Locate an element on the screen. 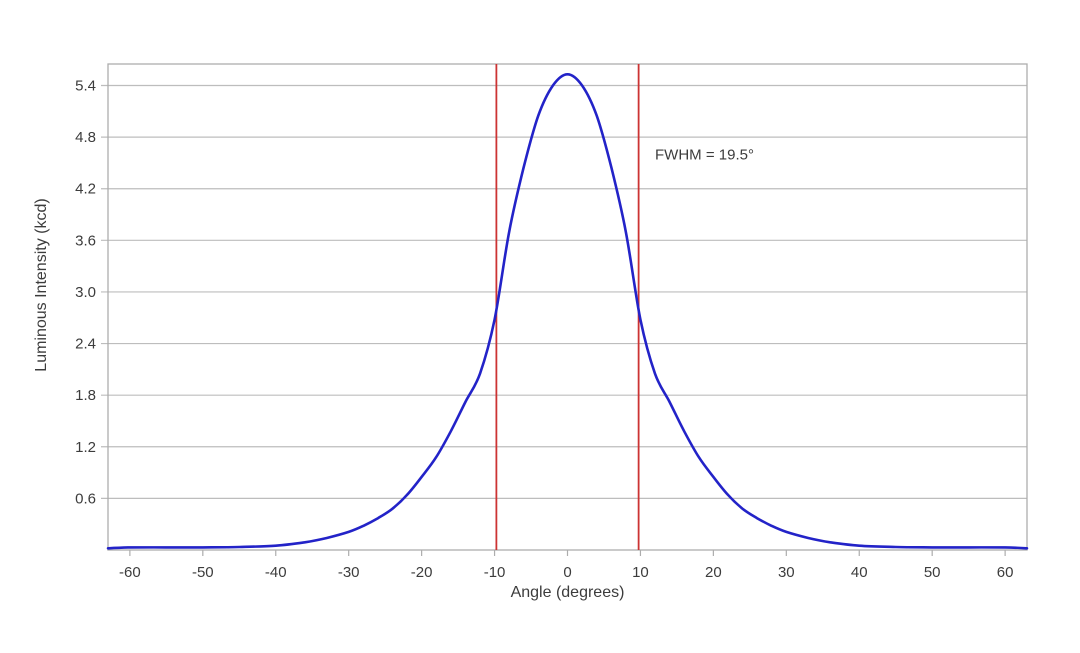 The height and width of the screenshot is (653, 1080). x-tick-label: 20 is located at coordinates (713, 572).